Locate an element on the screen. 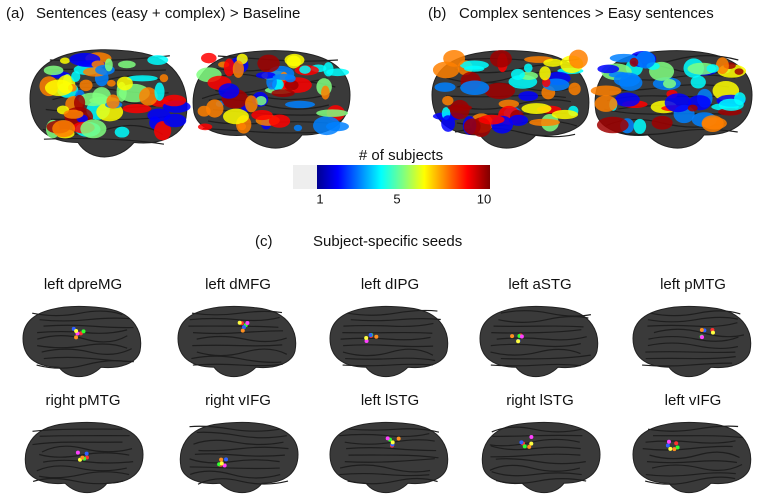 Image resolution: width=762 pixels, height=494 pixels. seed-label: left dpreMG is located at coordinates (83, 284).